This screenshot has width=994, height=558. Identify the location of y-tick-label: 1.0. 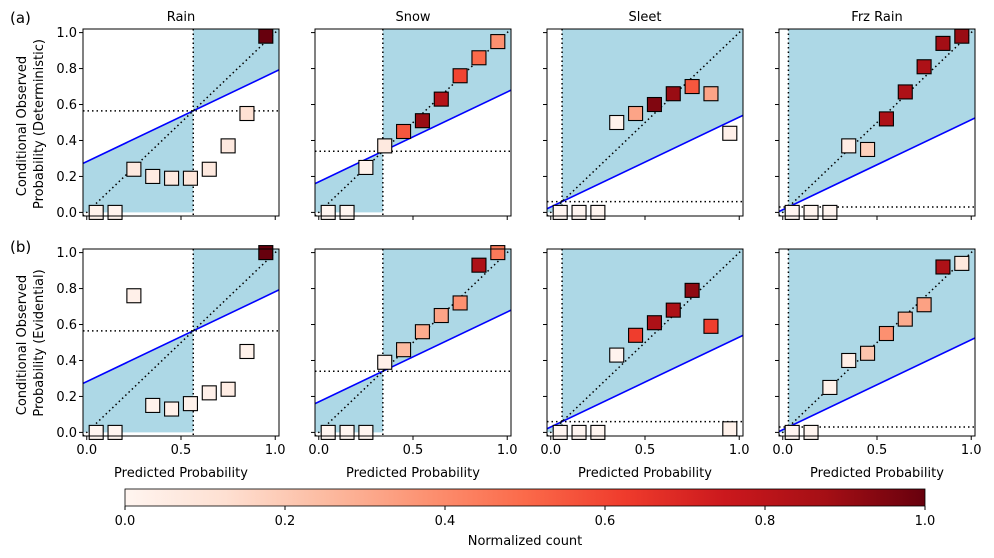
(66, 33).